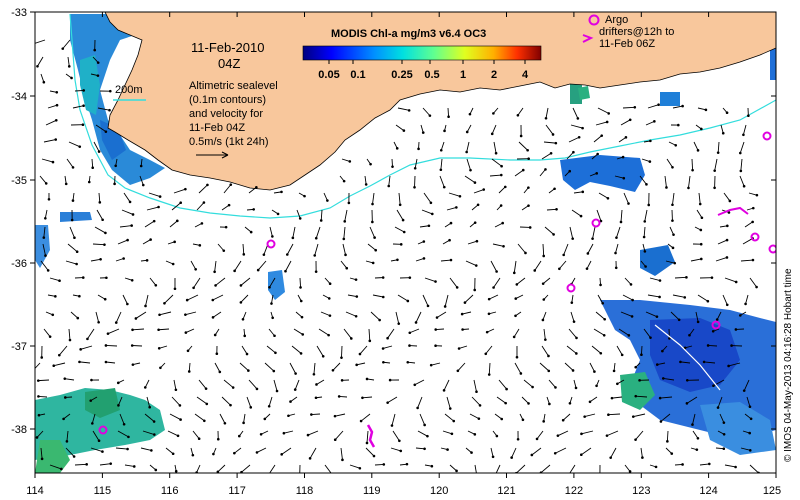 This screenshot has height=500, width=800. I want to click on colorbar-title: MODIS Chl-a mg/m3 v6.4 OC3, so click(408, 34).